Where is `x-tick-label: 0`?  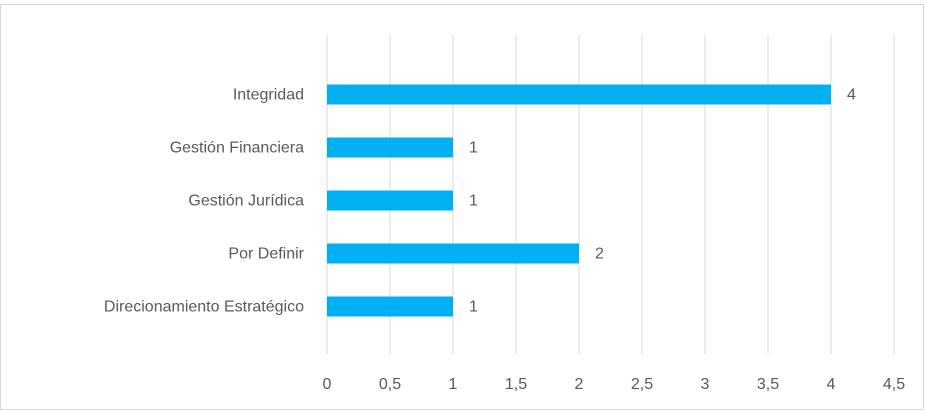
x-tick-label: 0 is located at coordinates (327, 384).